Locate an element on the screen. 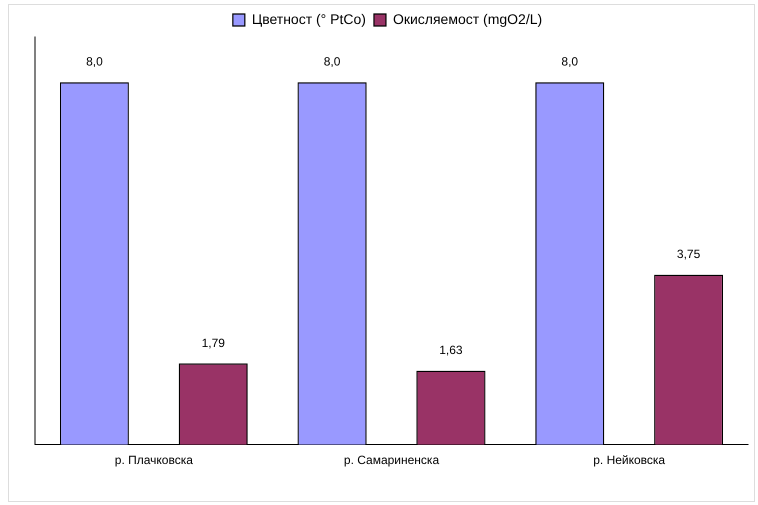 This screenshot has width=758, height=505. data-label: 1,63 is located at coordinates (451, 350).